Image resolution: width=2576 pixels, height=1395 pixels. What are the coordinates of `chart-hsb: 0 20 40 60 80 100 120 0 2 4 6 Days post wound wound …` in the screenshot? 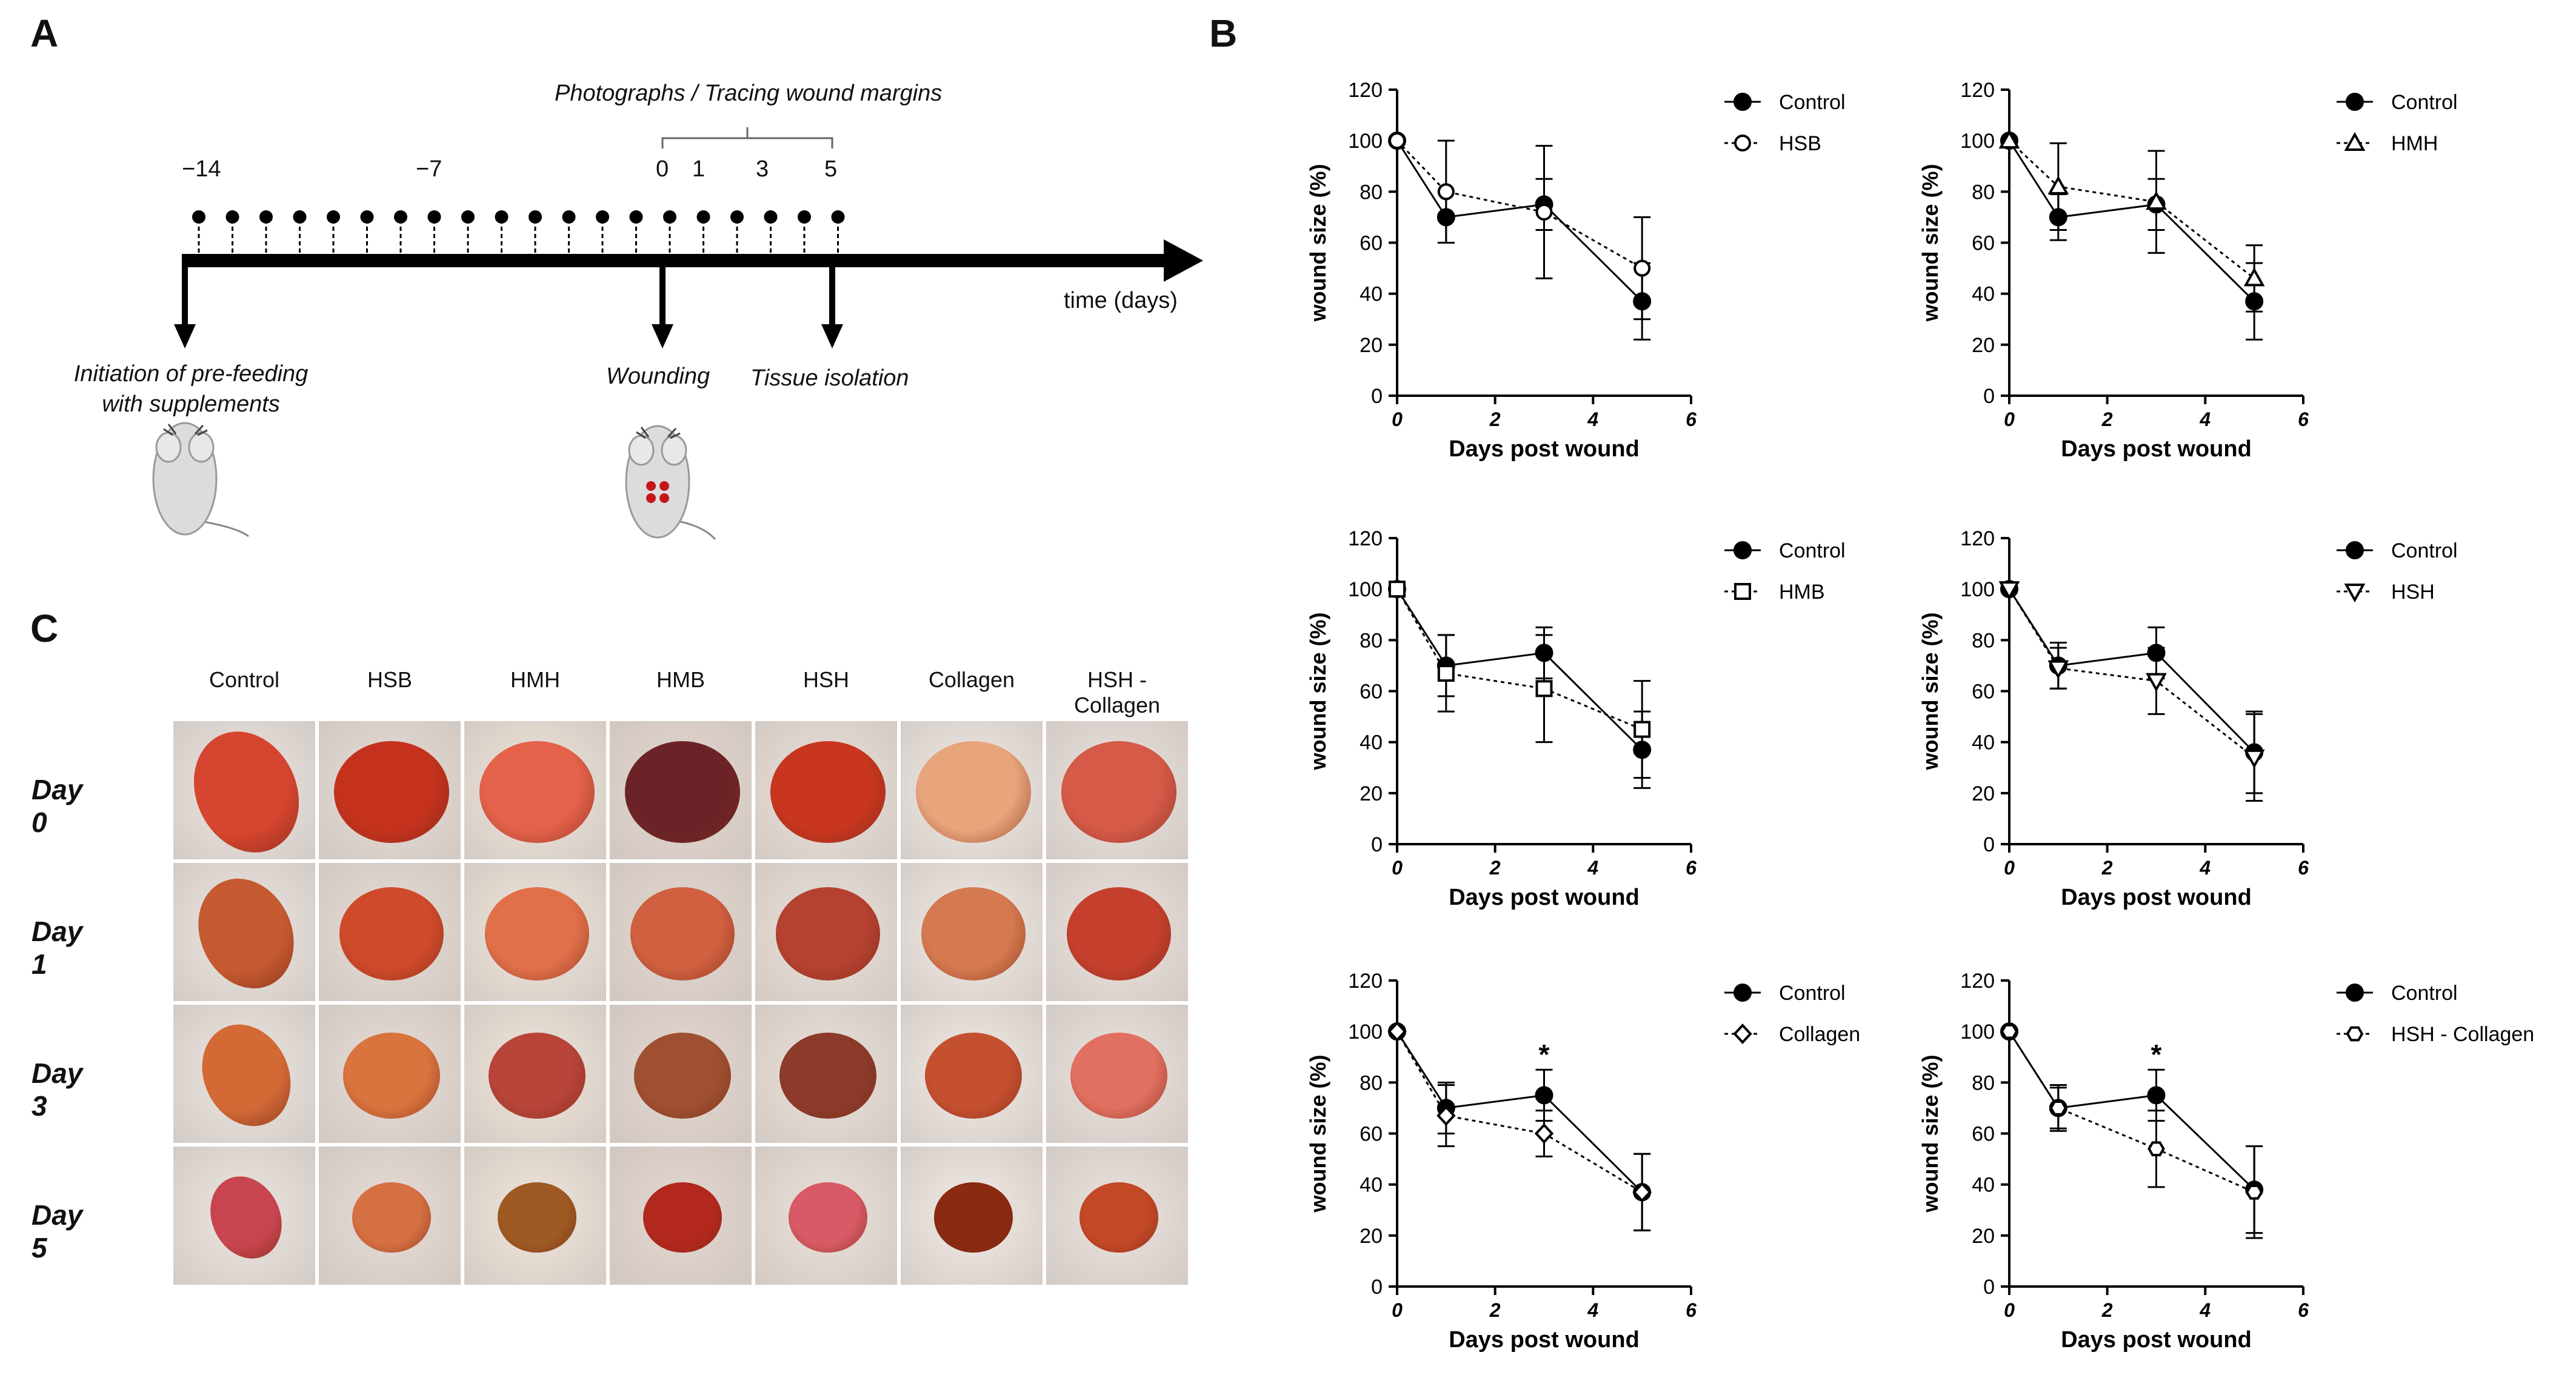 It's located at (1576, 270).